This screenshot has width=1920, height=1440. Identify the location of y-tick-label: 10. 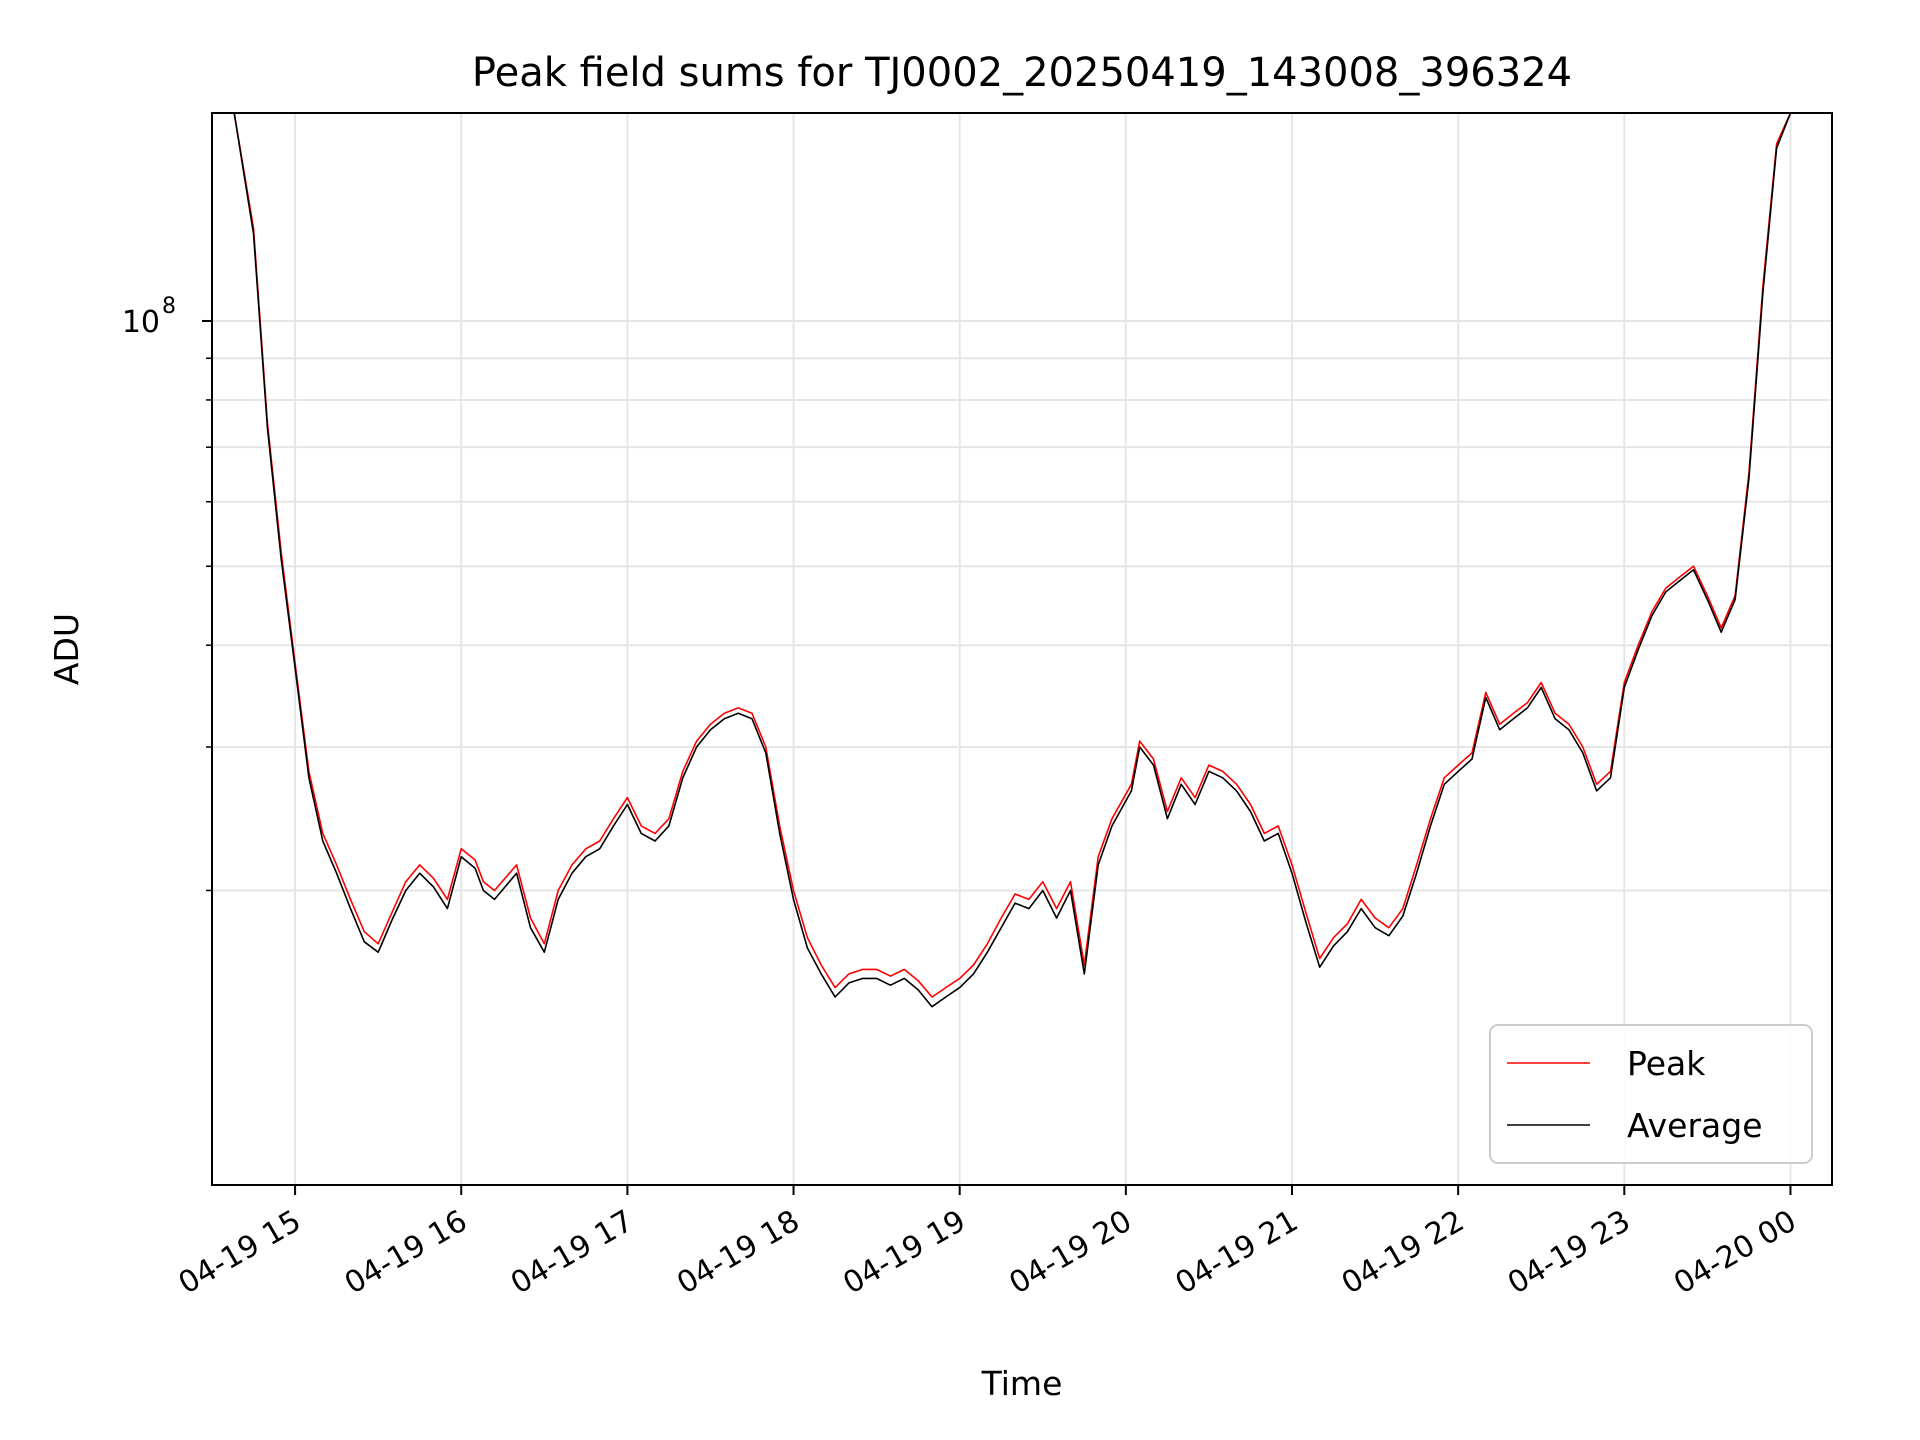
(141, 322).